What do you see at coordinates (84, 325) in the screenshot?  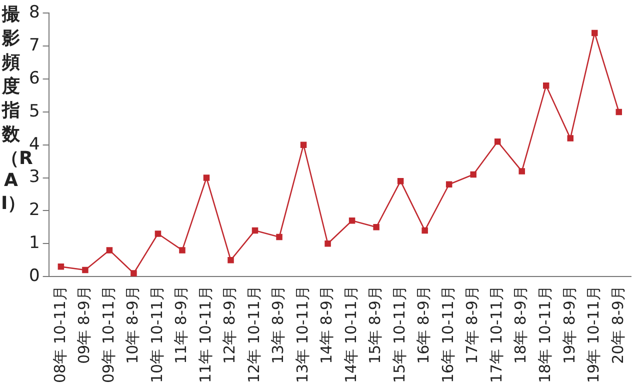 I see `x-tick-label: 09年 8-9月` at bounding box center [84, 325].